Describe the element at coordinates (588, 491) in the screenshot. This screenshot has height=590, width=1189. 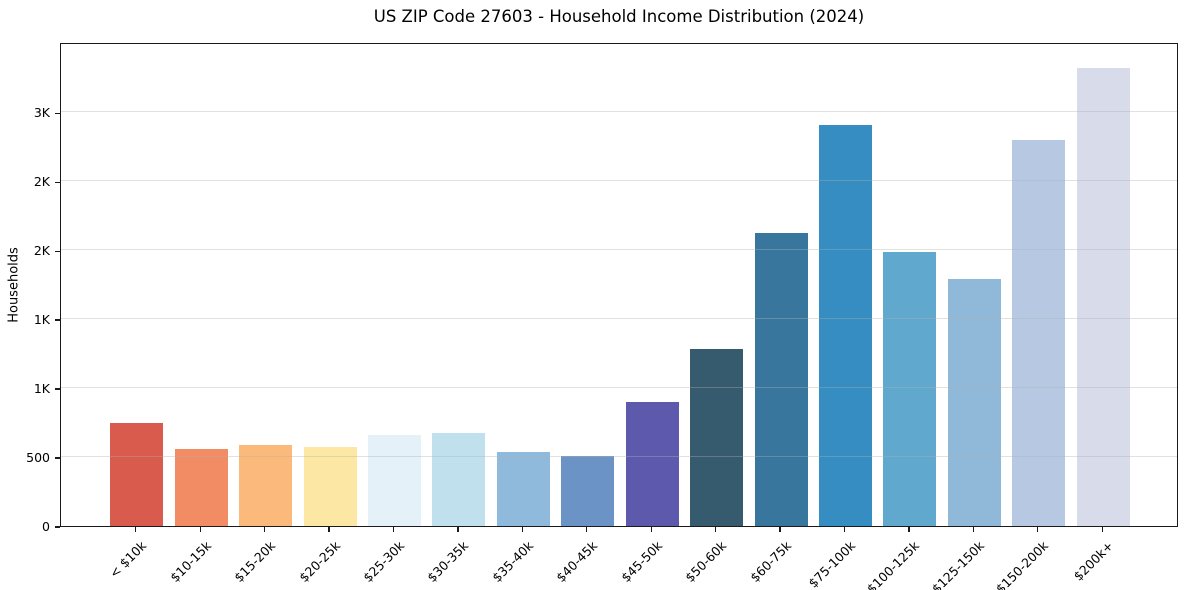
I see `bar-40-45k` at that location.